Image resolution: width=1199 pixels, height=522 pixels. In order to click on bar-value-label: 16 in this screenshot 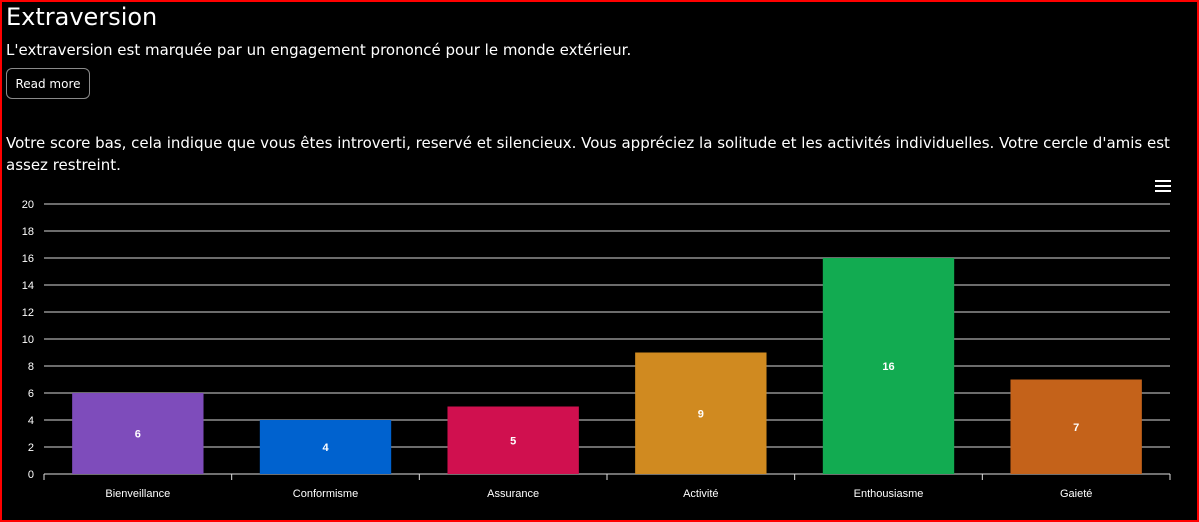, I will do `click(888, 367)`.